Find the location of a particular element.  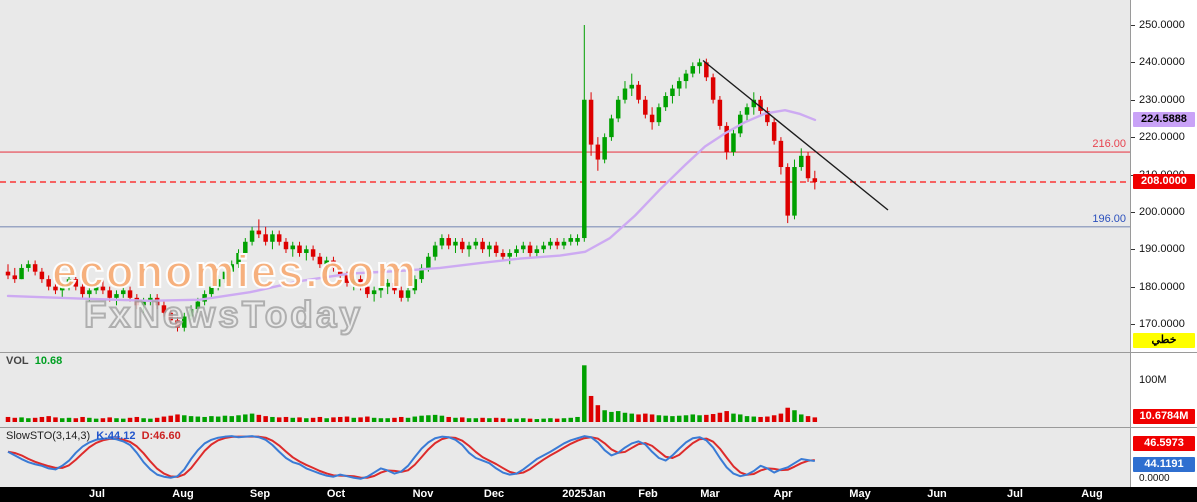

volume-label: VOL is located at coordinates (17, 361).